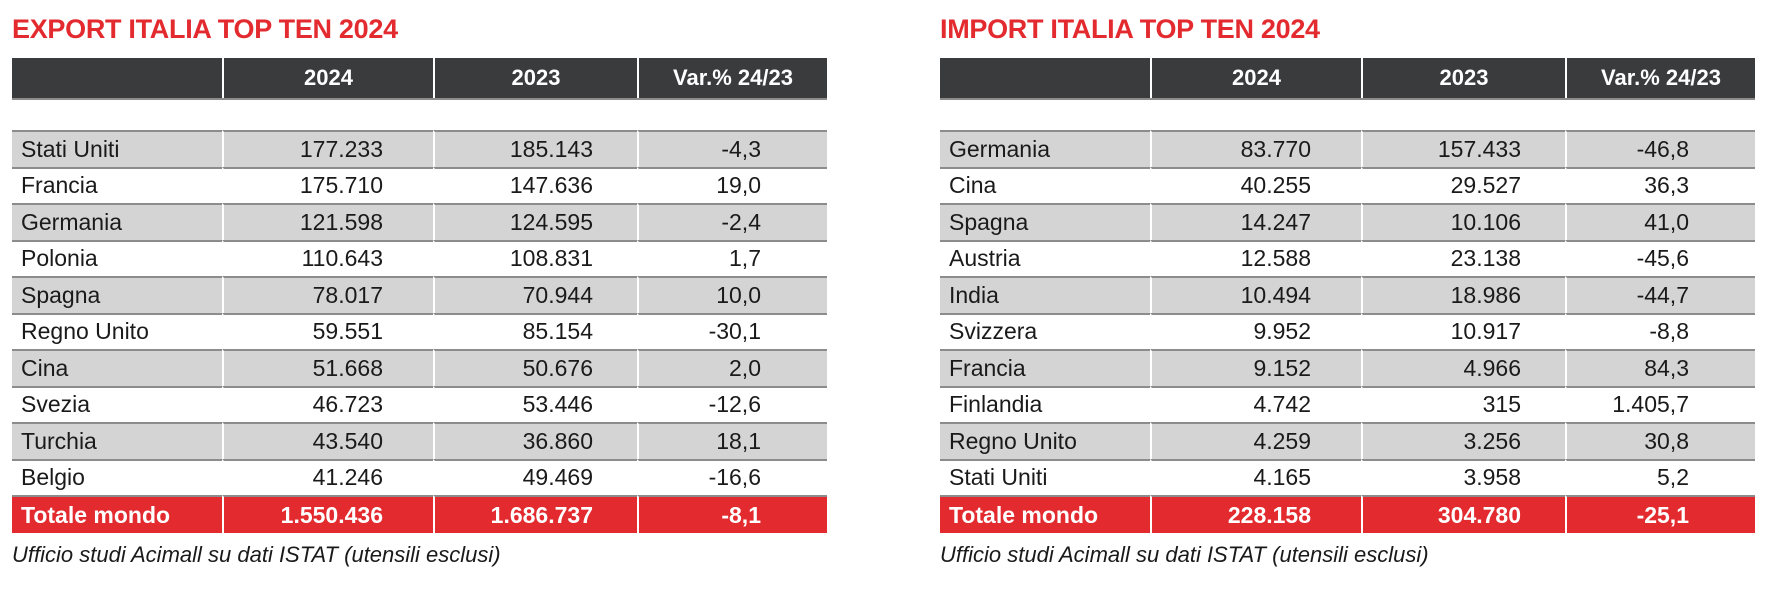 This screenshot has height=589, width=1767. Describe the element at coordinates (1660, 184) in the screenshot. I see `variation-cell: 36,3` at that location.